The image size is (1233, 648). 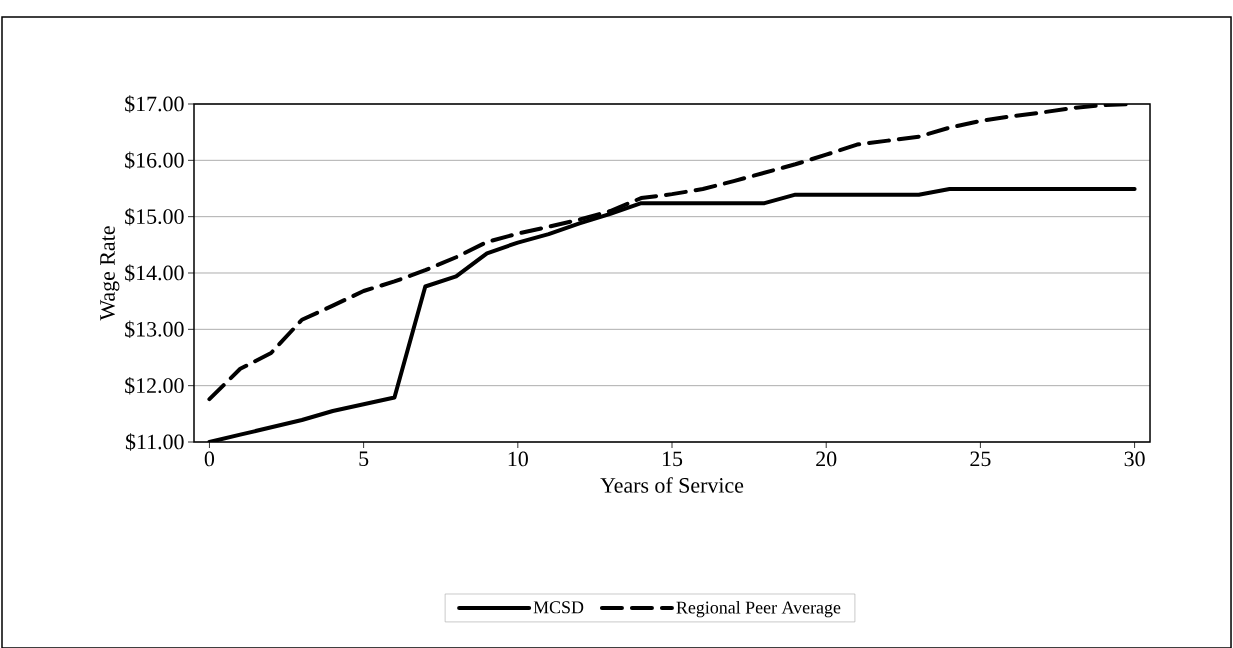 I want to click on legend-label: Regional Peer Average, so click(x=758, y=609).